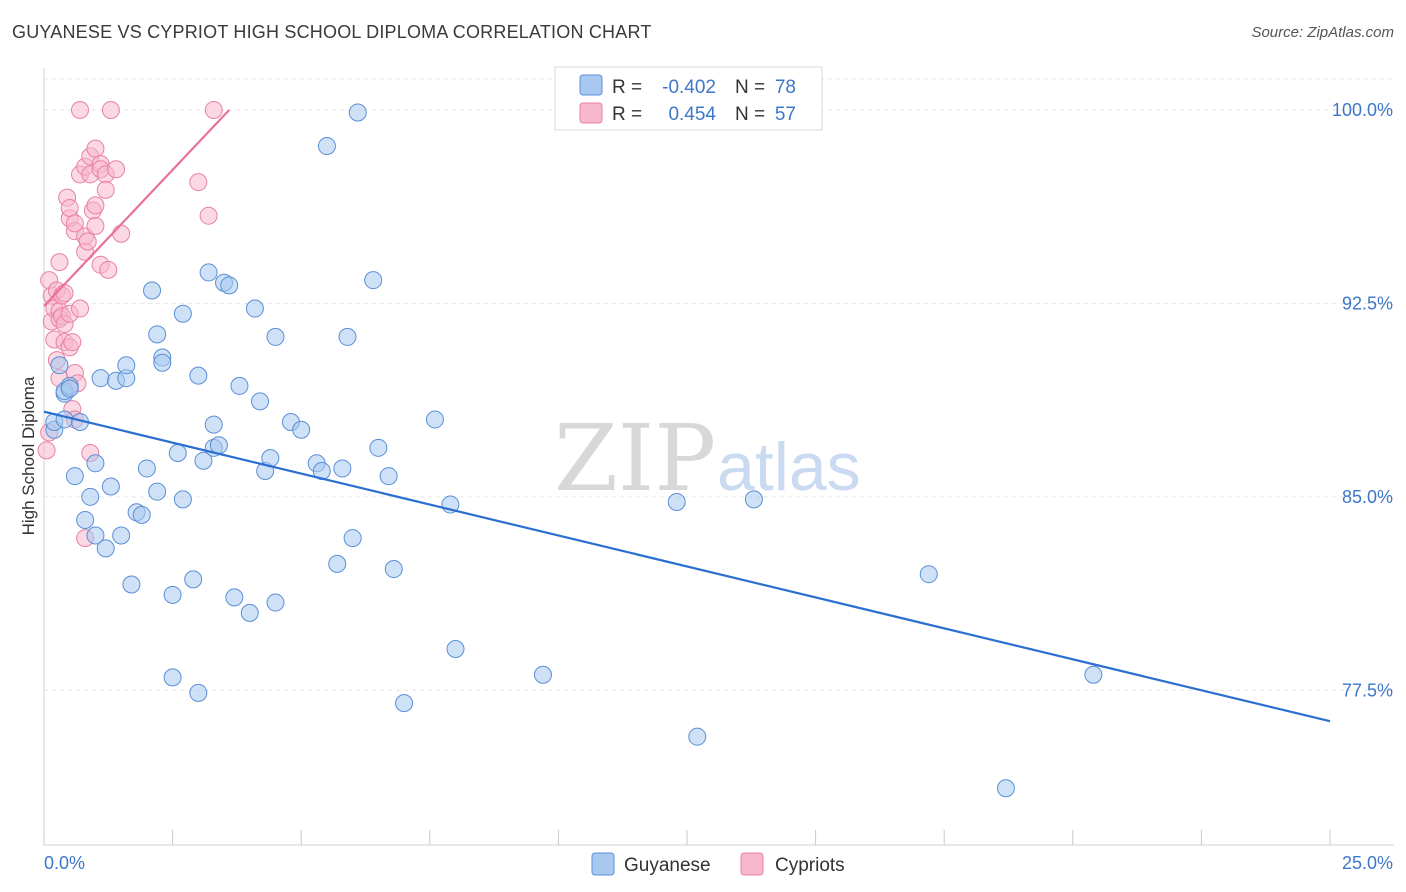 This screenshot has width=1406, height=892. Describe the element at coordinates (750, 114) in the screenshot. I see `cypriots-n-label: N =` at that location.